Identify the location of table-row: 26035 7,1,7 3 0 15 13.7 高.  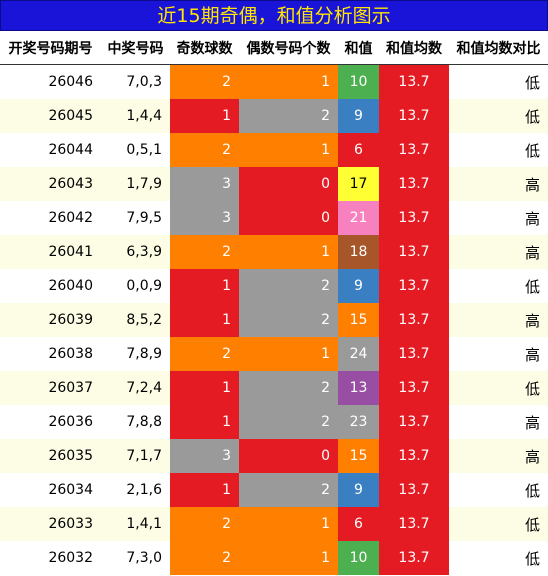
(274, 456).